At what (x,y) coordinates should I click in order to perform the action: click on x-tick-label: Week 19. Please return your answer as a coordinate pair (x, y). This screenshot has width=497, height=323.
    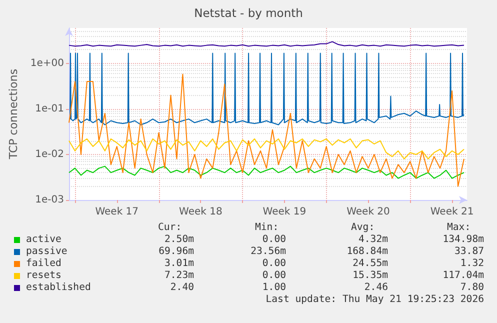
    Looking at the image, I should click on (284, 212).